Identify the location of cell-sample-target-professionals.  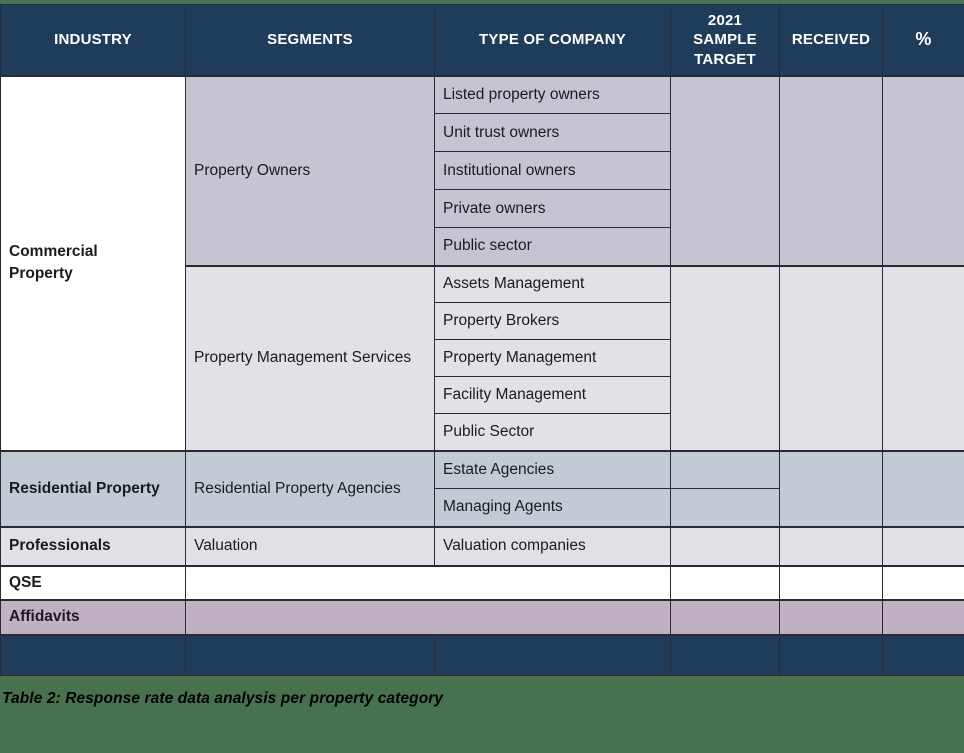
(725, 545).